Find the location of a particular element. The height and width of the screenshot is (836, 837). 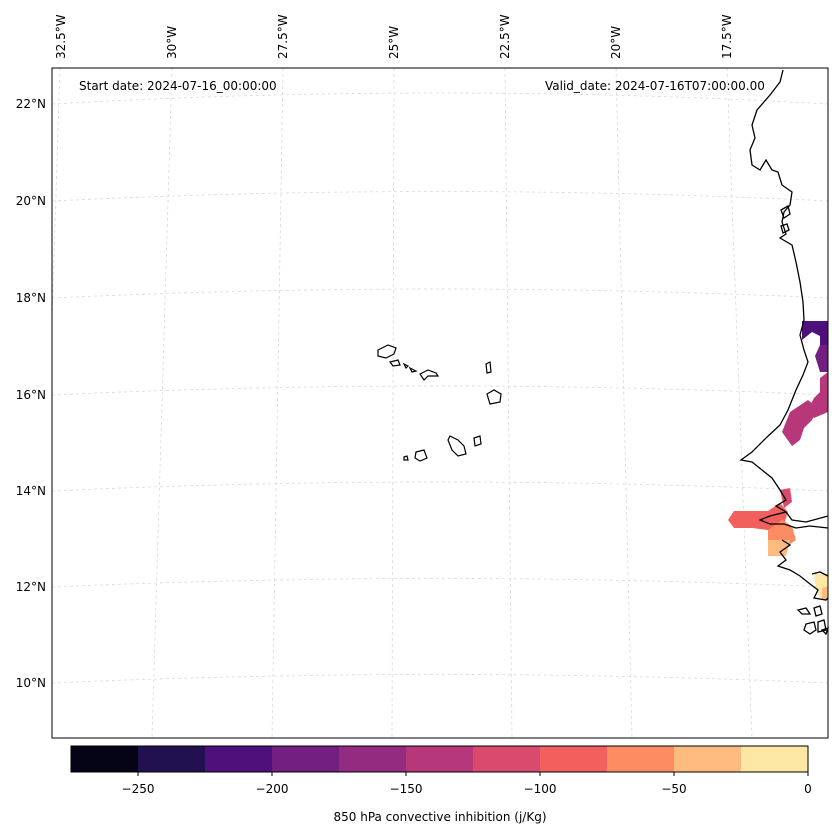

lon-label-30w: 30°W is located at coordinates (172, 42).